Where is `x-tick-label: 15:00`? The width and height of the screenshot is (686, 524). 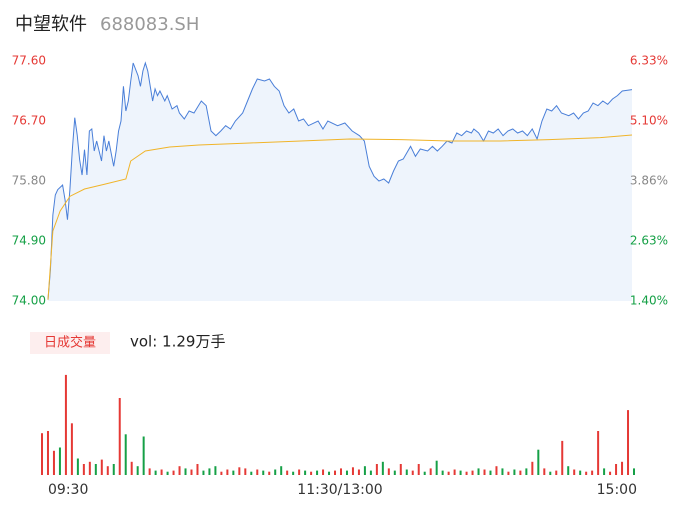 x-tick-label: 15:00 is located at coordinates (617, 490).